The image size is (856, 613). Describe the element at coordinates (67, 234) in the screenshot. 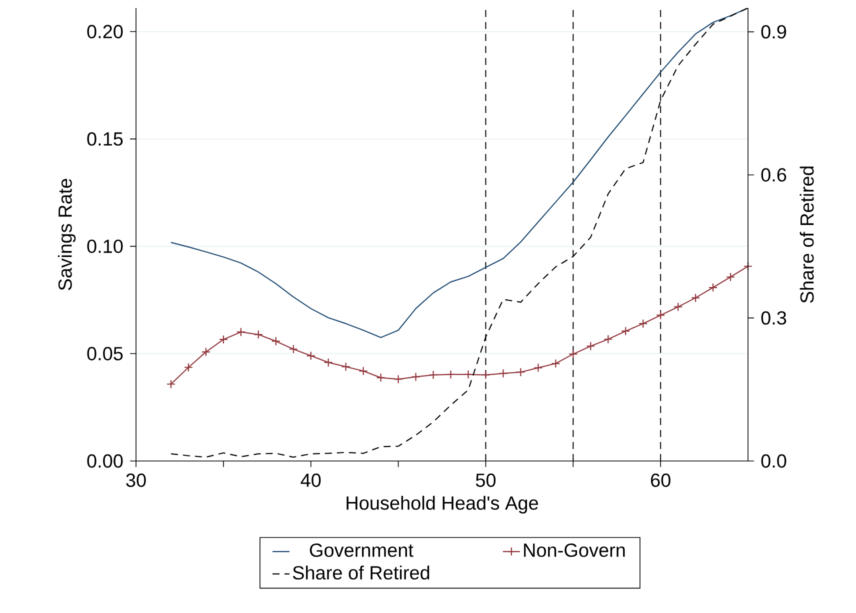

I see `y-axis-title: Savings Rate` at that location.